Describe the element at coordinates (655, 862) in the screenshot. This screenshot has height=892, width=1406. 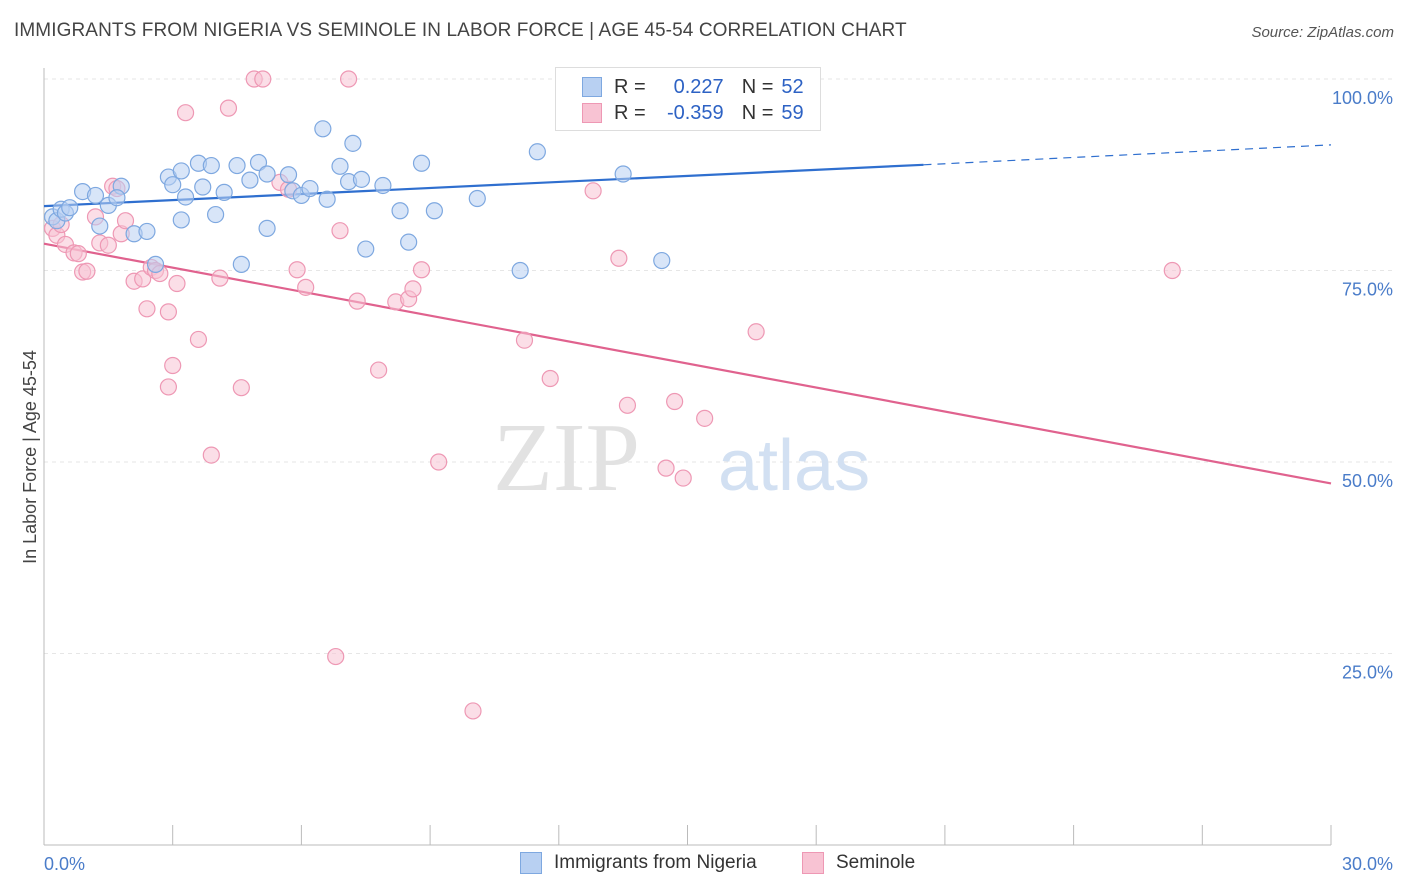
I see `bottom-legend-label-nigeria: Immigrants from Nigeria` at that location.